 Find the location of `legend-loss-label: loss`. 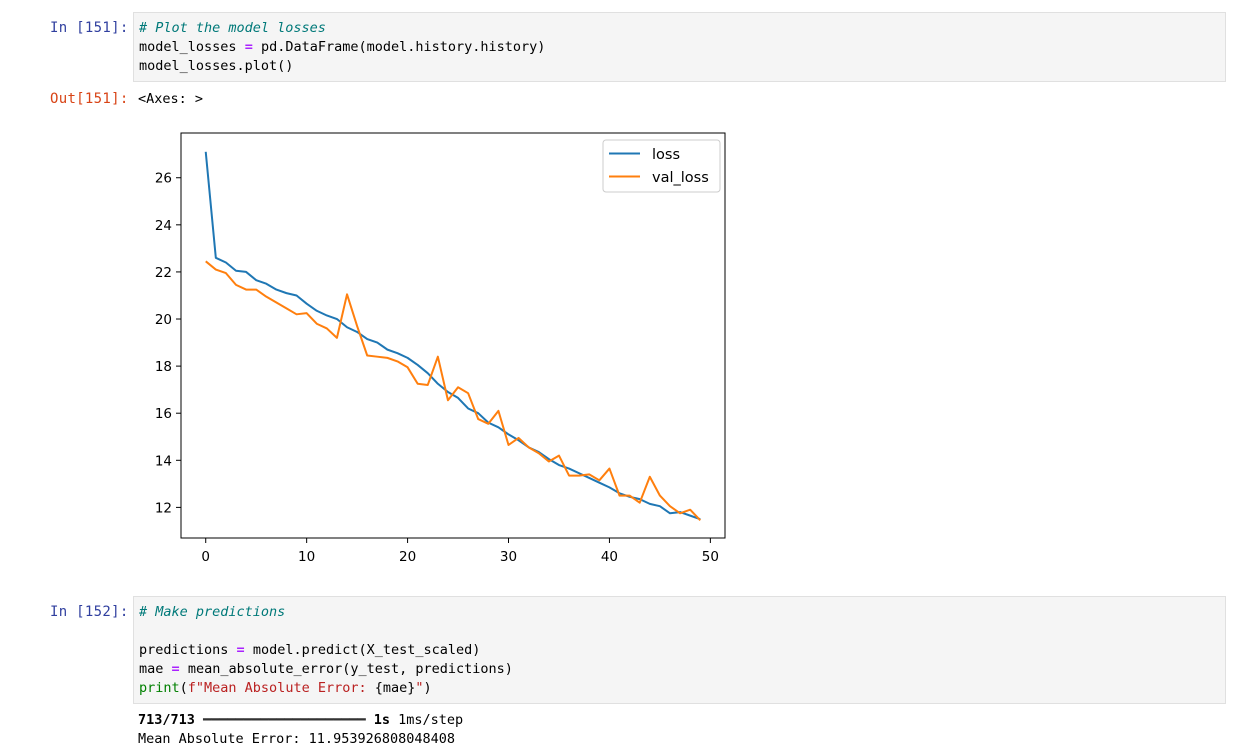

legend-loss-label: loss is located at coordinates (666, 155).